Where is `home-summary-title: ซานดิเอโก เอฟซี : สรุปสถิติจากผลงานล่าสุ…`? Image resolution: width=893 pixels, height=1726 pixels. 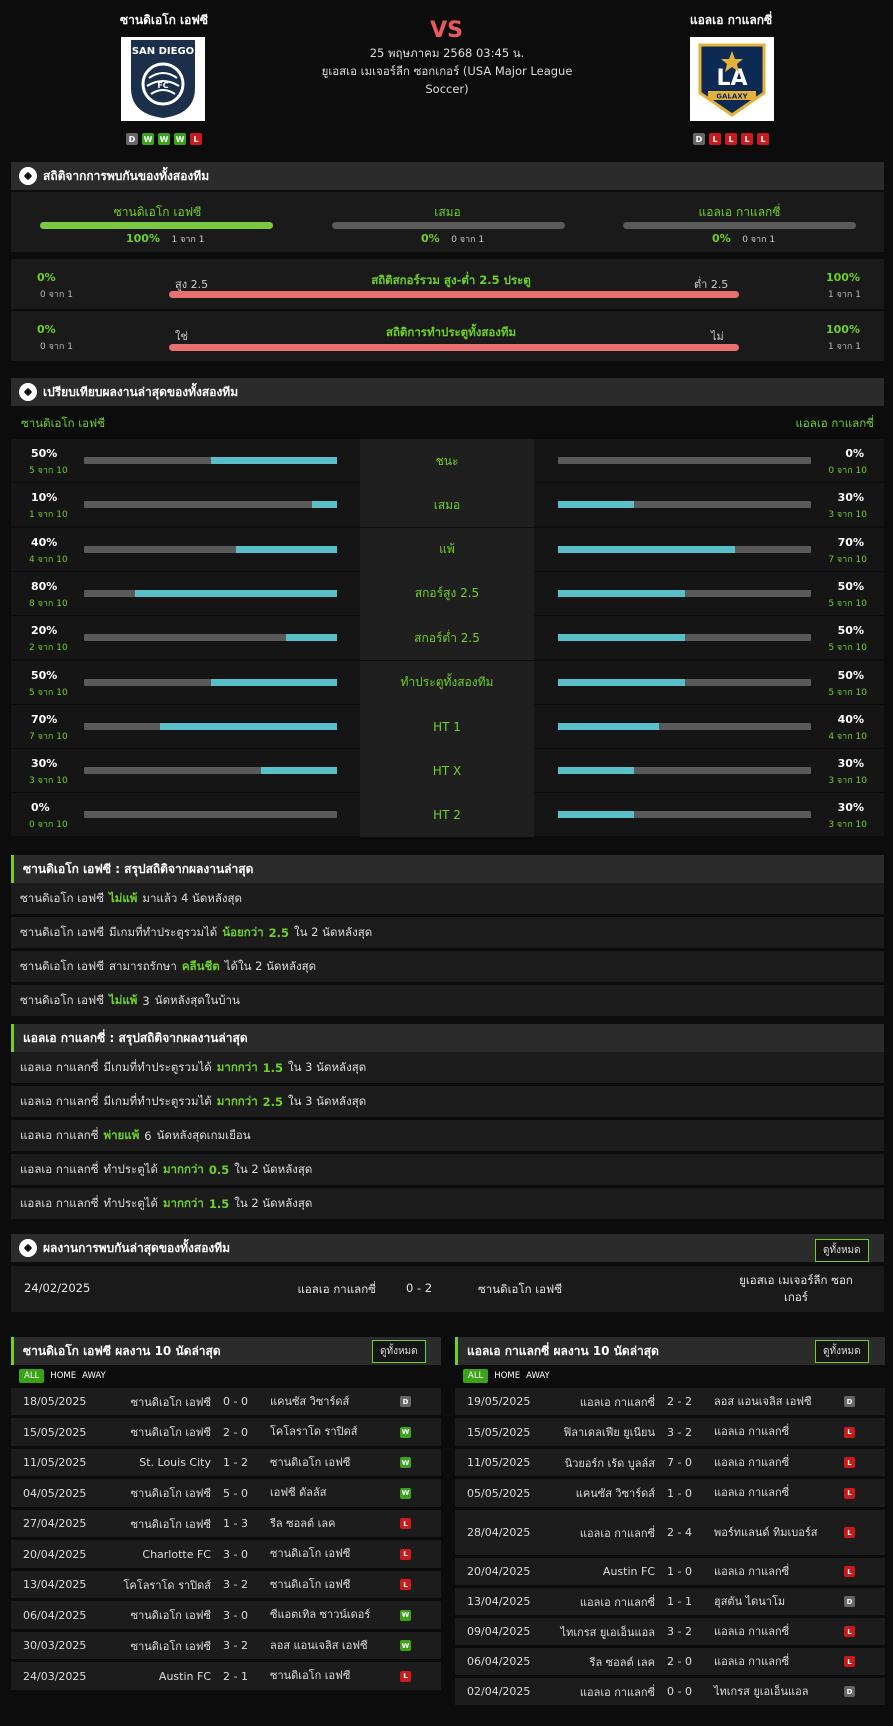
home-summary-title: ซานดิเอโก เอฟซี : สรุปสถิติจากผลงานล่าสุ… is located at coordinates (138, 868).